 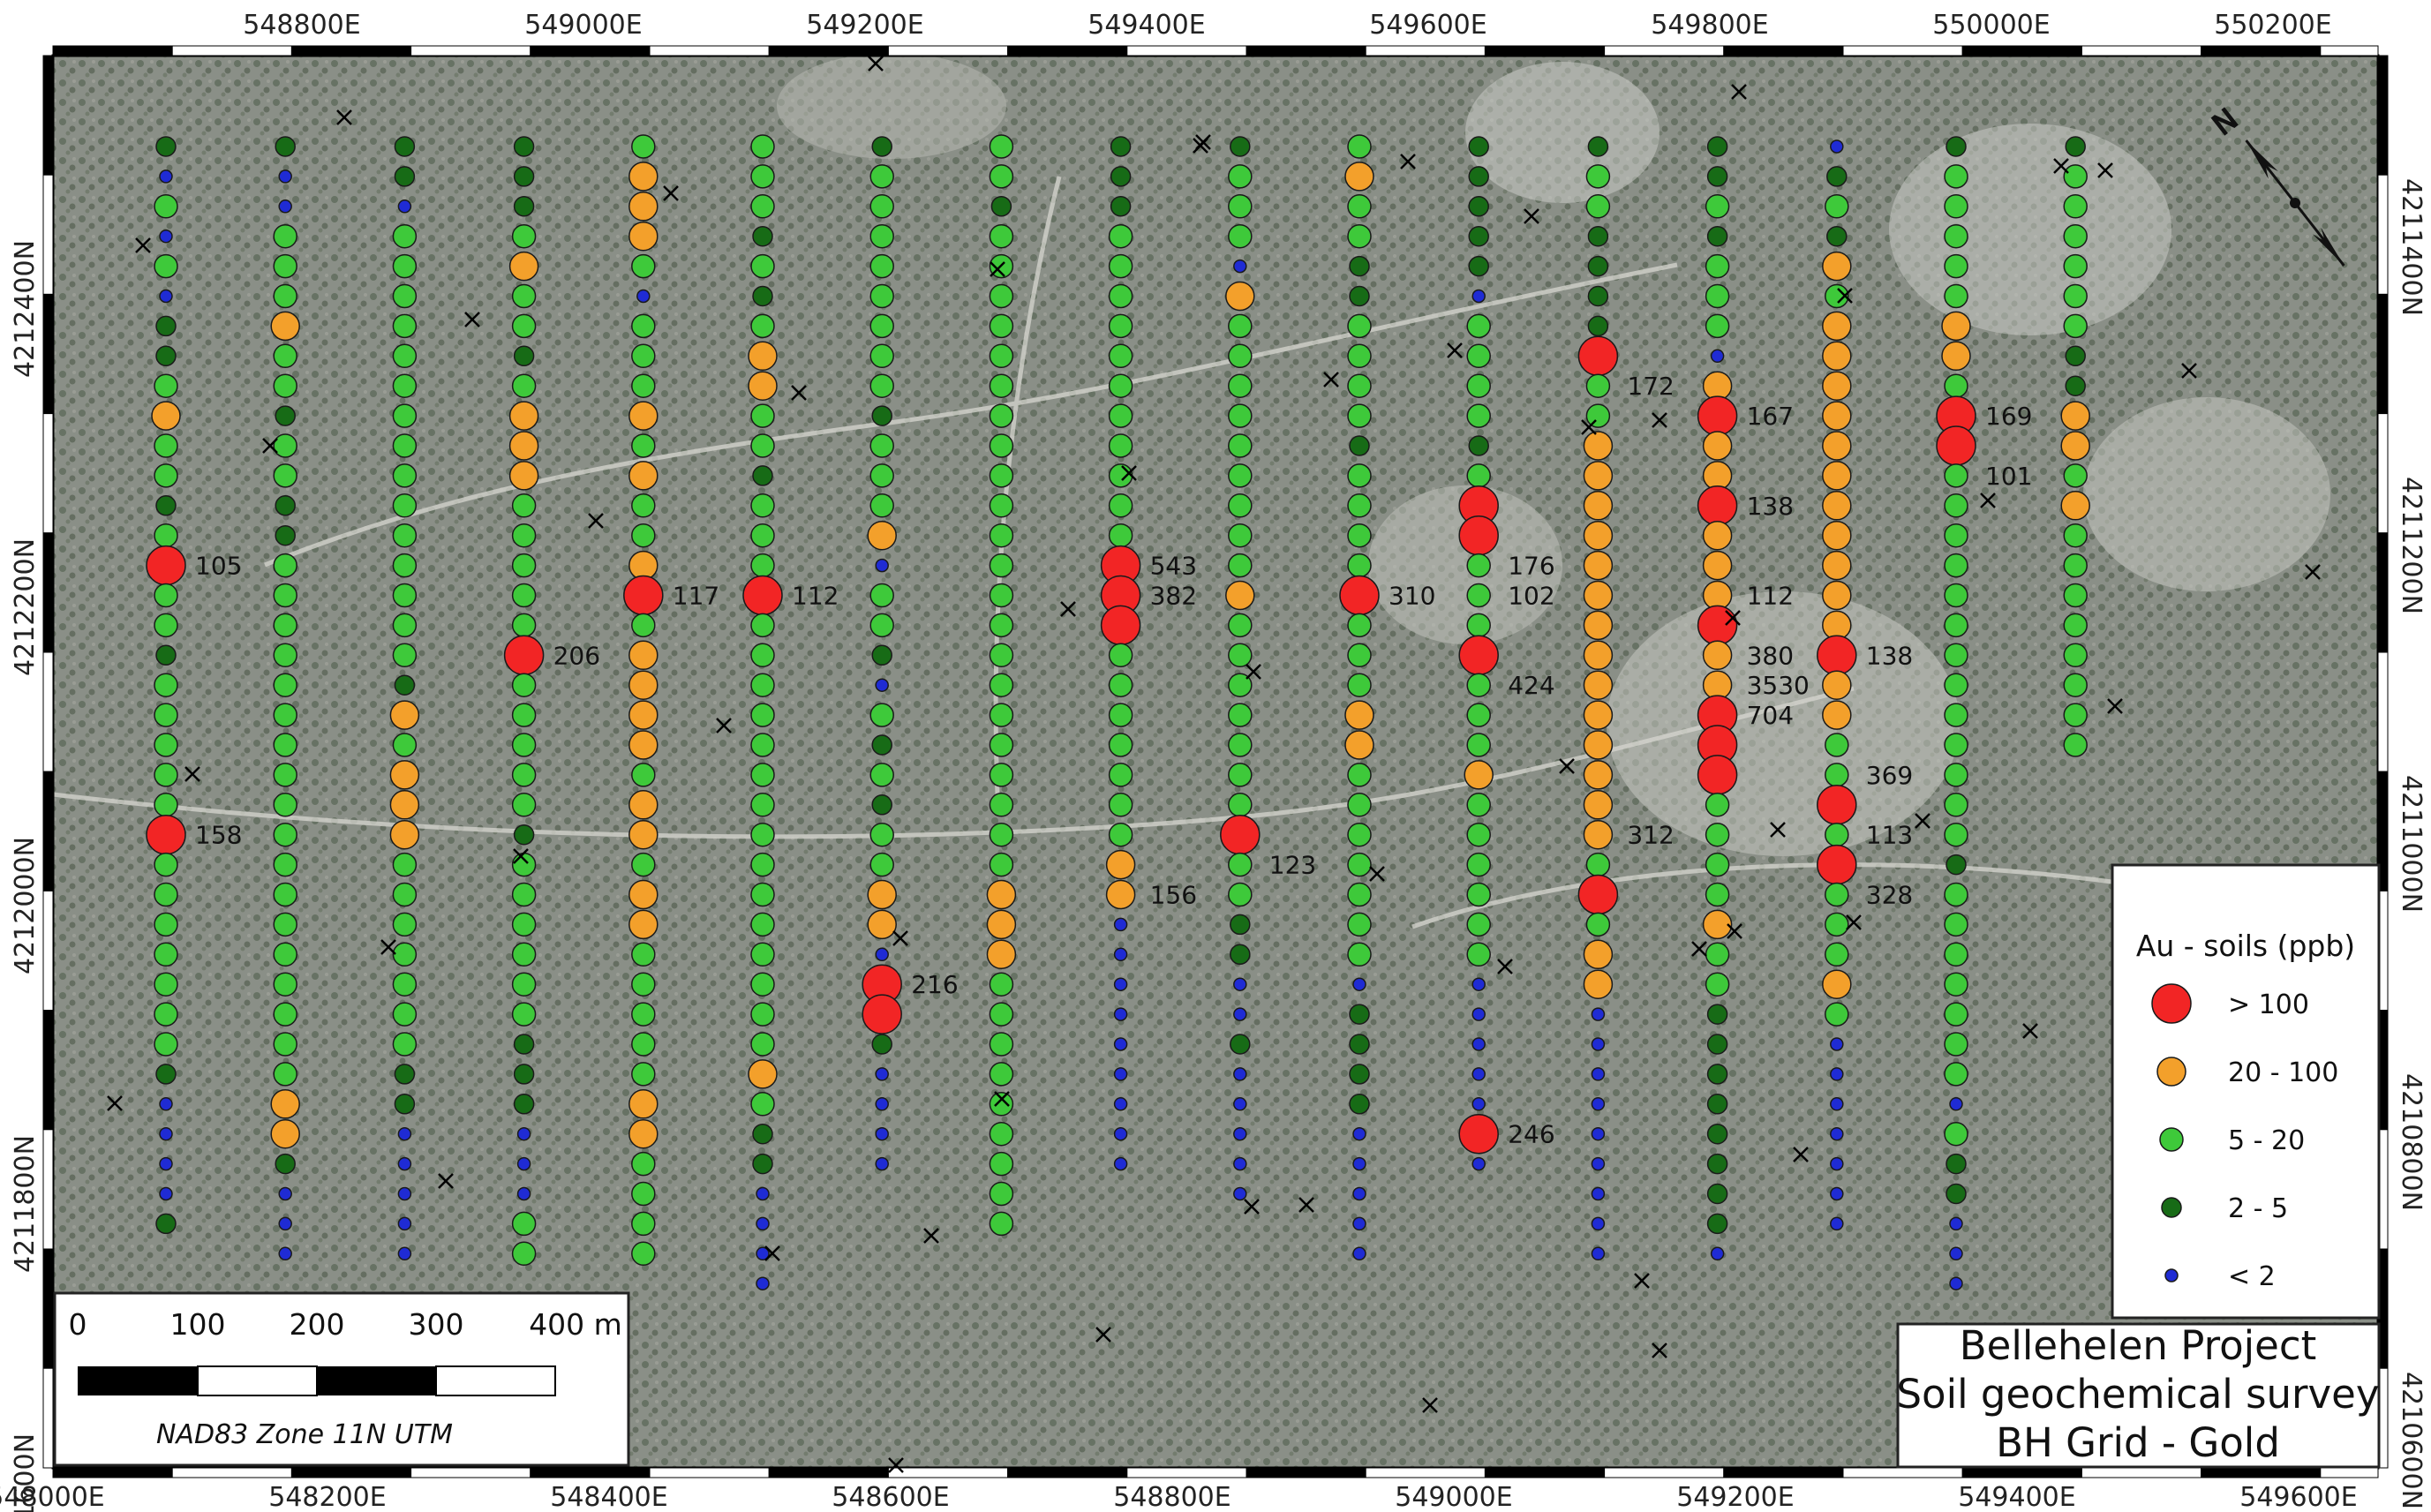 What do you see at coordinates (1771, 596) in the screenshot?
I see `au-value-label: 112` at bounding box center [1771, 596].